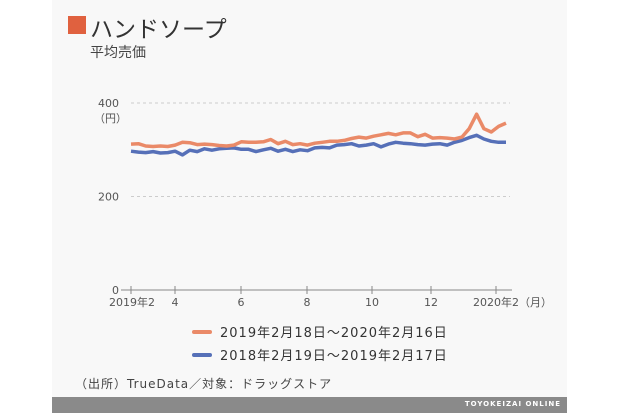 The width and height of the screenshot is (620, 413). I want to click on brand-label: TOYOKEIZAI ONLINE, so click(512, 404).